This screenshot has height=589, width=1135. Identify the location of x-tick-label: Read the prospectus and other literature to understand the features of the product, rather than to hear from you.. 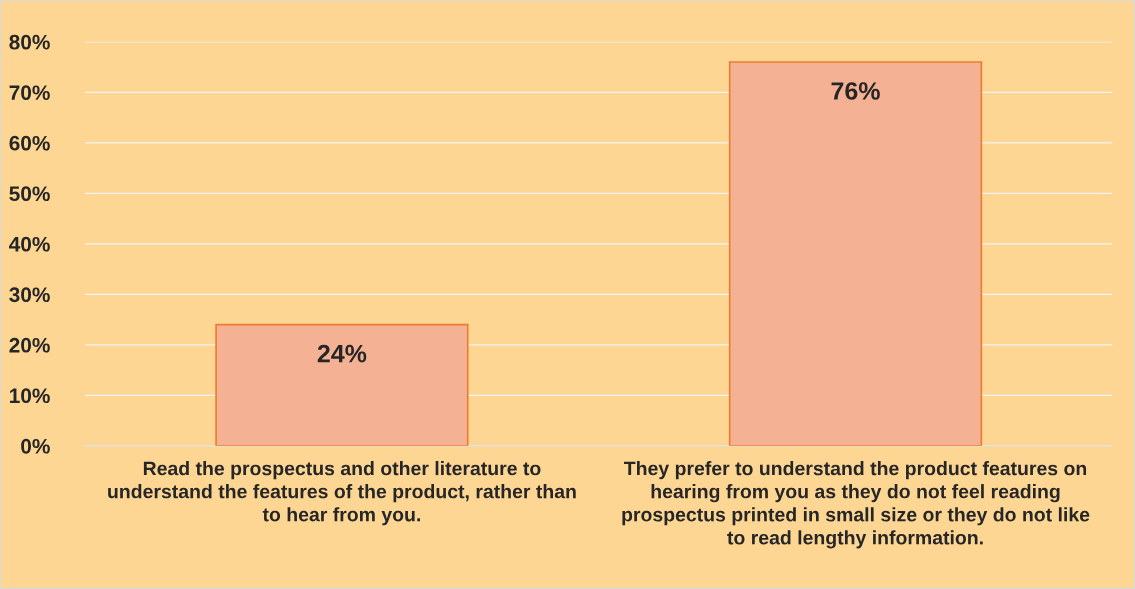
(342, 493).